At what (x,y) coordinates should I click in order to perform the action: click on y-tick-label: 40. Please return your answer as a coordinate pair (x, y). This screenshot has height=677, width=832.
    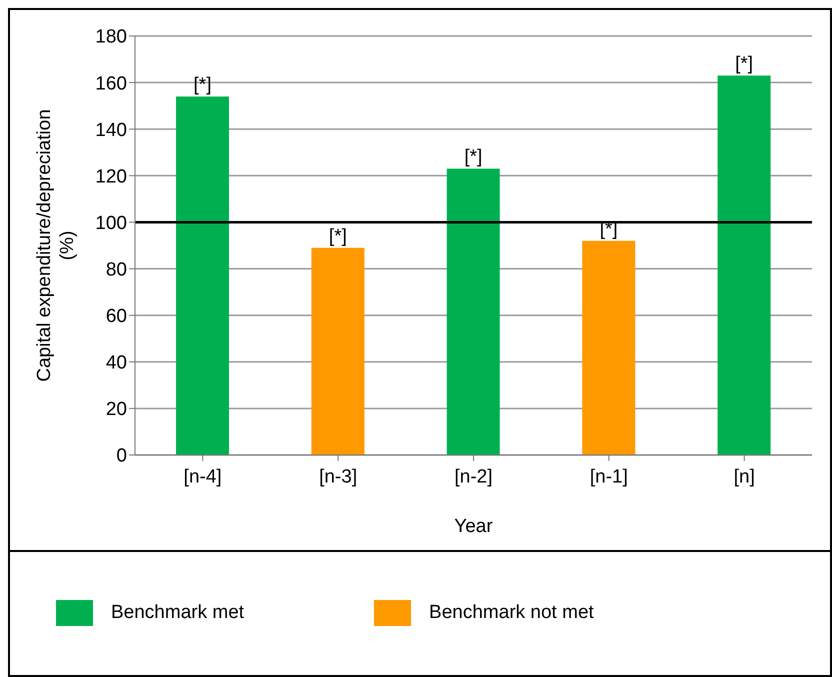
    Looking at the image, I should click on (116, 363).